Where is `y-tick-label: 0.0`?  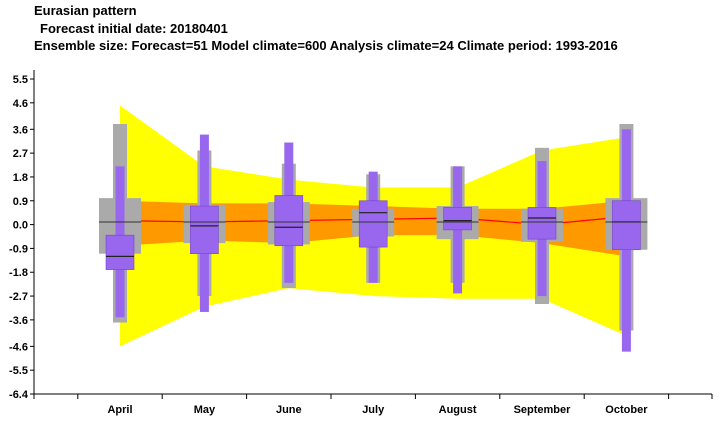
y-tick-label: 0.0 is located at coordinates (20, 226).